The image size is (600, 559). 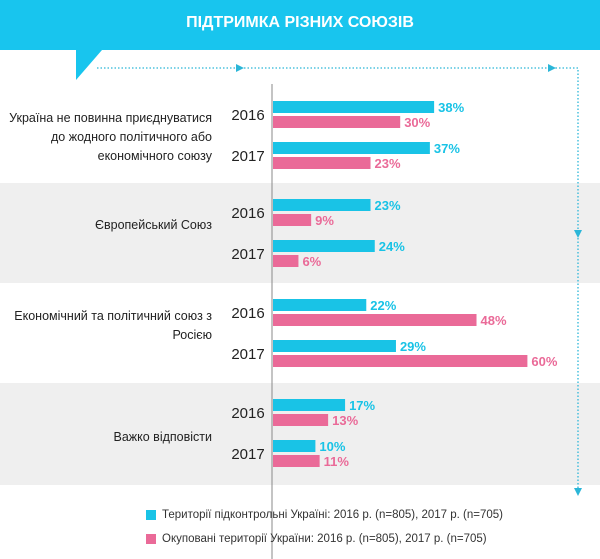 What do you see at coordinates (417, 122) in the screenshot?
I see `data-label: 30%` at bounding box center [417, 122].